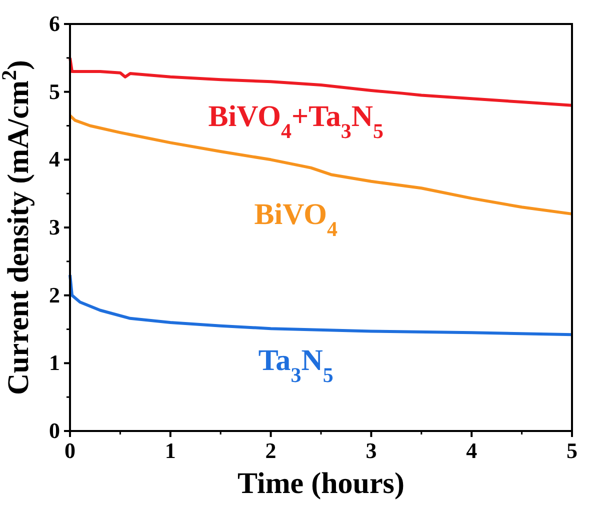 This screenshot has width=591, height=505. Describe the element at coordinates (54, 363) in the screenshot. I see `y-tick-label: 1` at that location.